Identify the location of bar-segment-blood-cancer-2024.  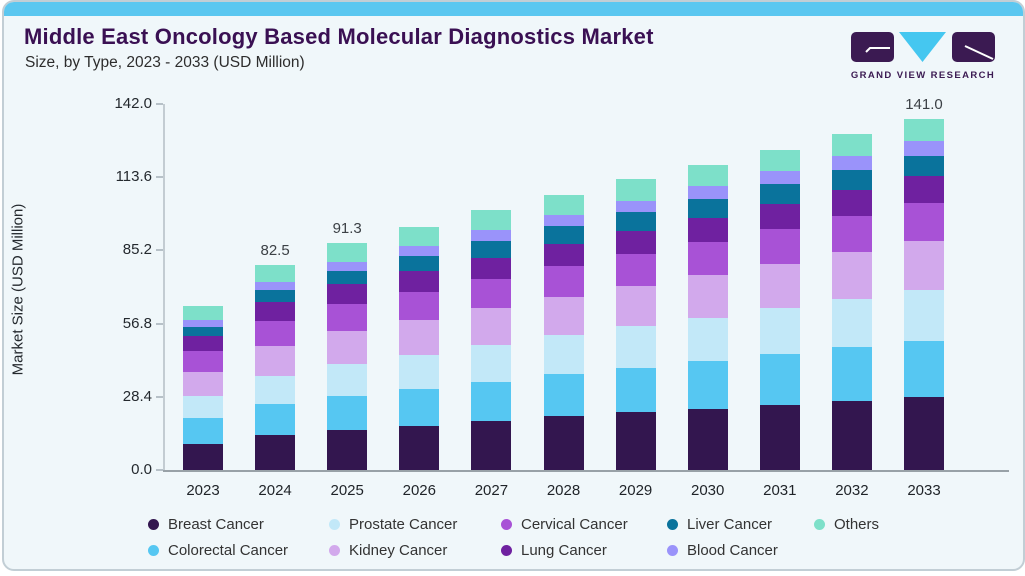
(275, 286).